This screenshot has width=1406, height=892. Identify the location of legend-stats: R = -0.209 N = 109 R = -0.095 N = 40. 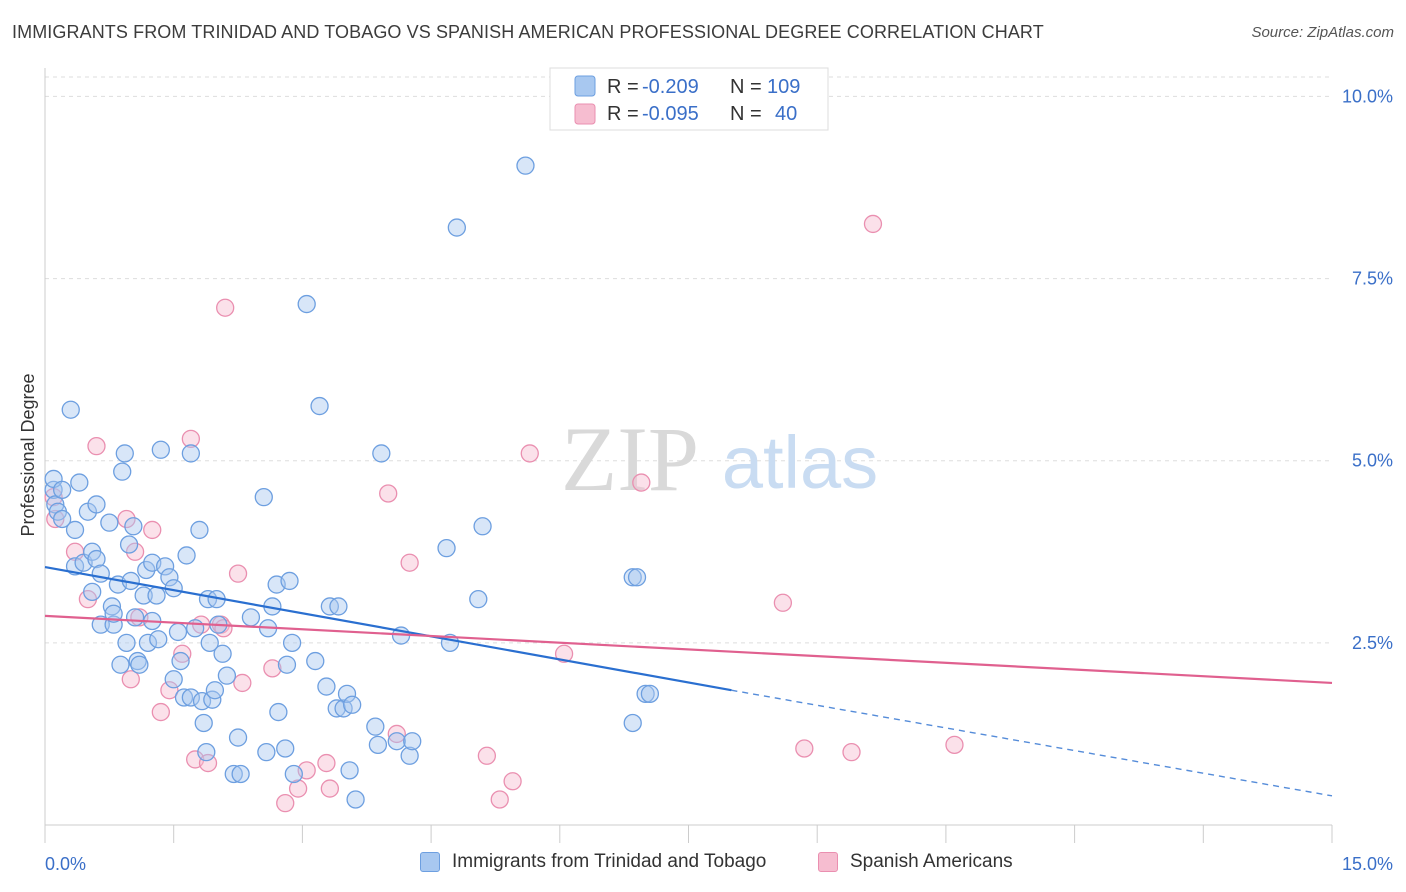
(689, 99).